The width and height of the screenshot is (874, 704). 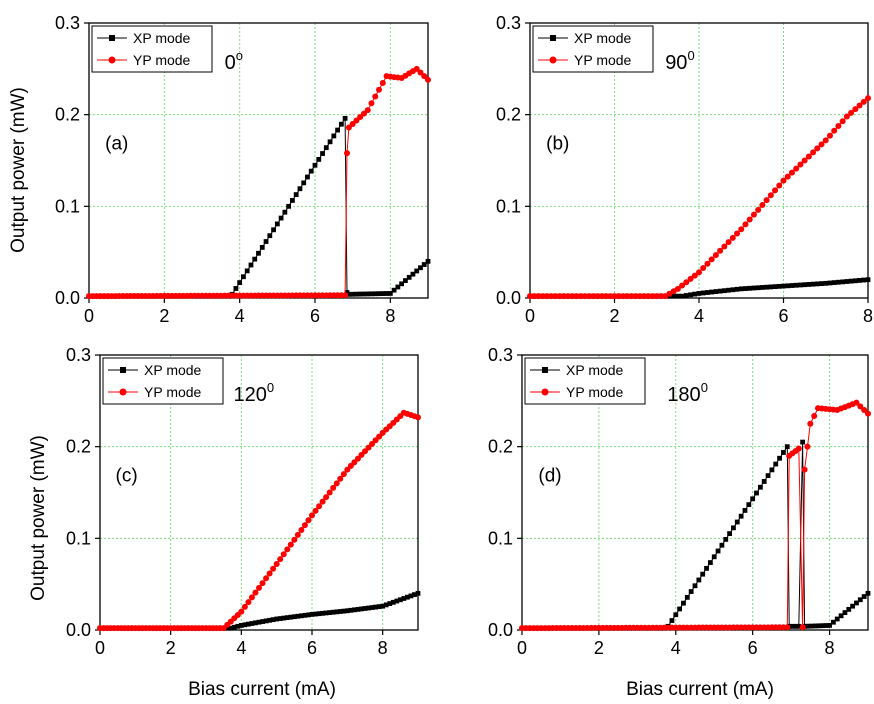 What do you see at coordinates (240, 316) in the screenshot?
I see `x-tick-label: 4` at bounding box center [240, 316].